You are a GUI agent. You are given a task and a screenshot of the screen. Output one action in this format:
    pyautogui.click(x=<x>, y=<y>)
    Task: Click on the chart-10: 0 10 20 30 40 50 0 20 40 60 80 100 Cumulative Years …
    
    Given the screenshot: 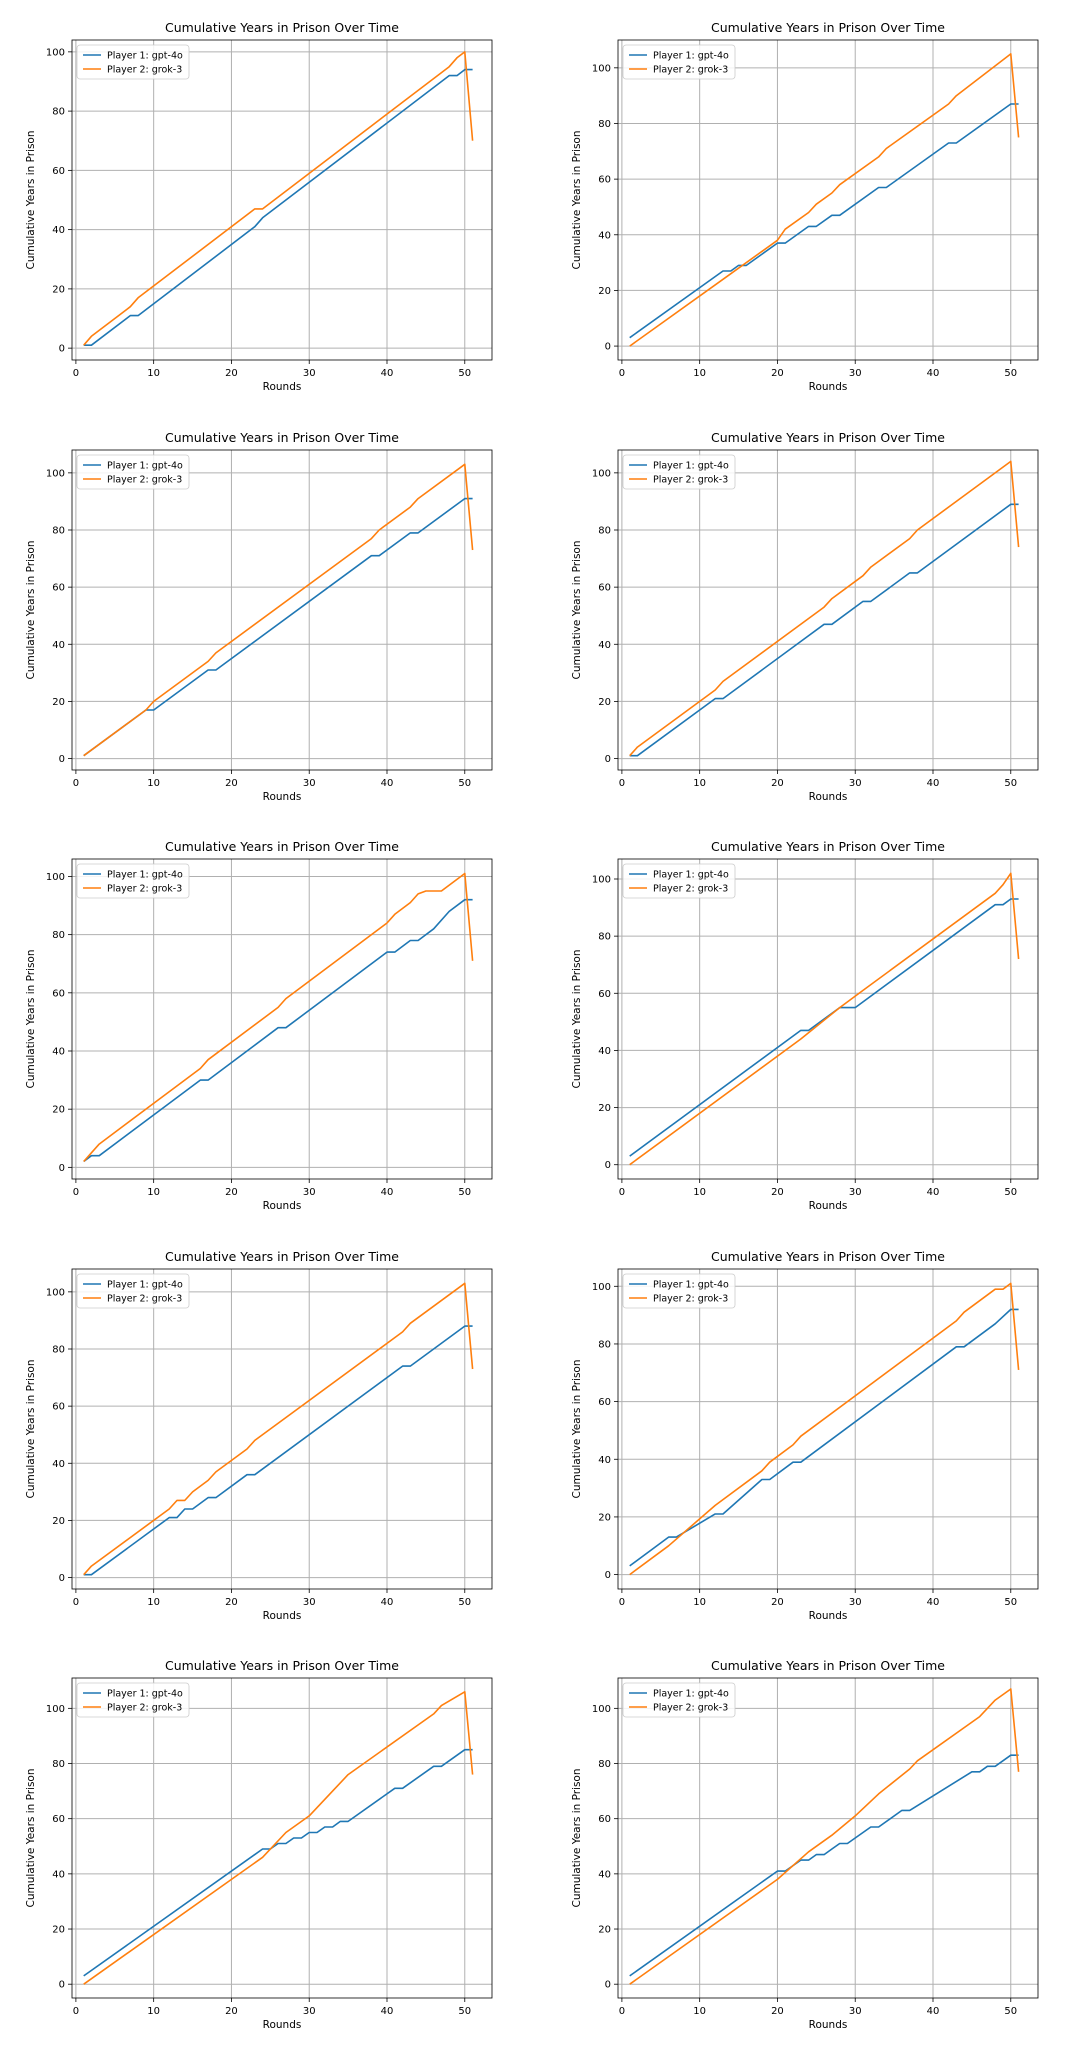 What is the action you would take?
    pyautogui.click(x=805, y=1844)
    